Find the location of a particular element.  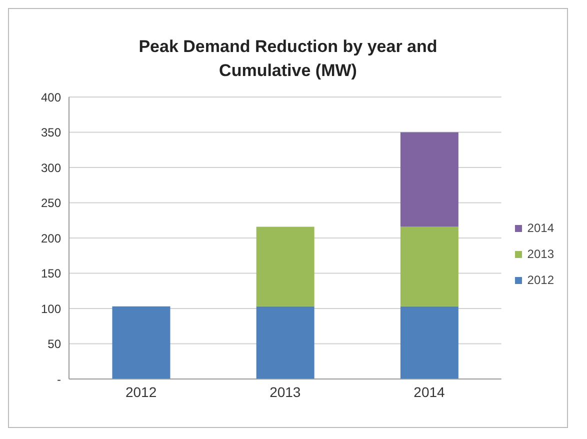

chart-title: Peak Demand Reduction by year and Cumulative (MW) is located at coordinates (288, 59).